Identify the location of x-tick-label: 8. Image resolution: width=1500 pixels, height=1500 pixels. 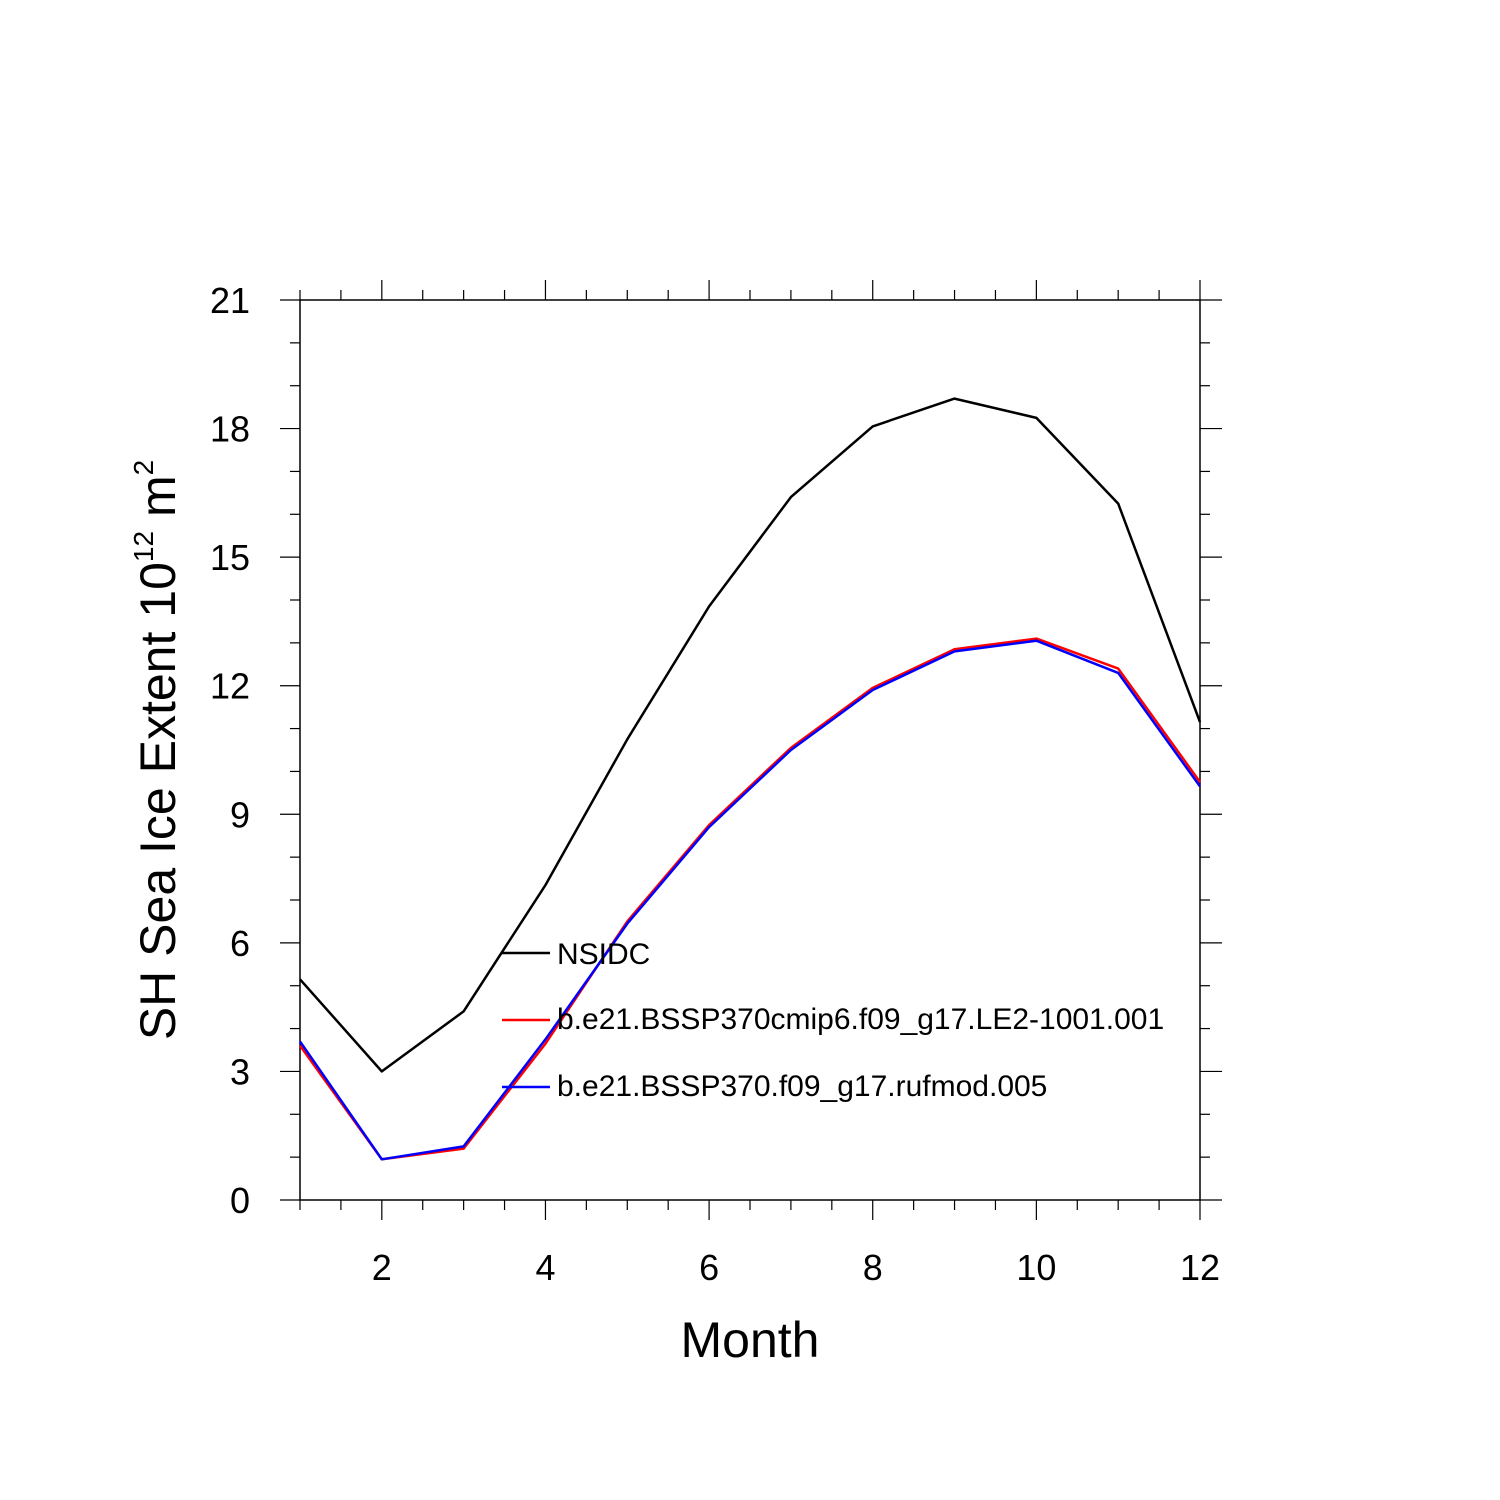
(873, 1267).